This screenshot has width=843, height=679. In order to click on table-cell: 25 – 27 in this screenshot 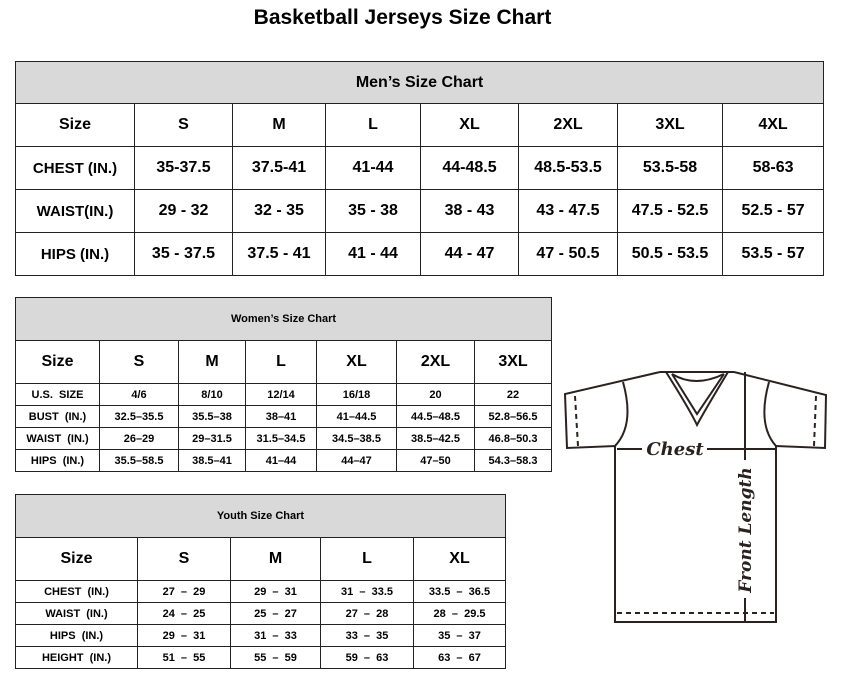, I will do `click(275, 613)`.